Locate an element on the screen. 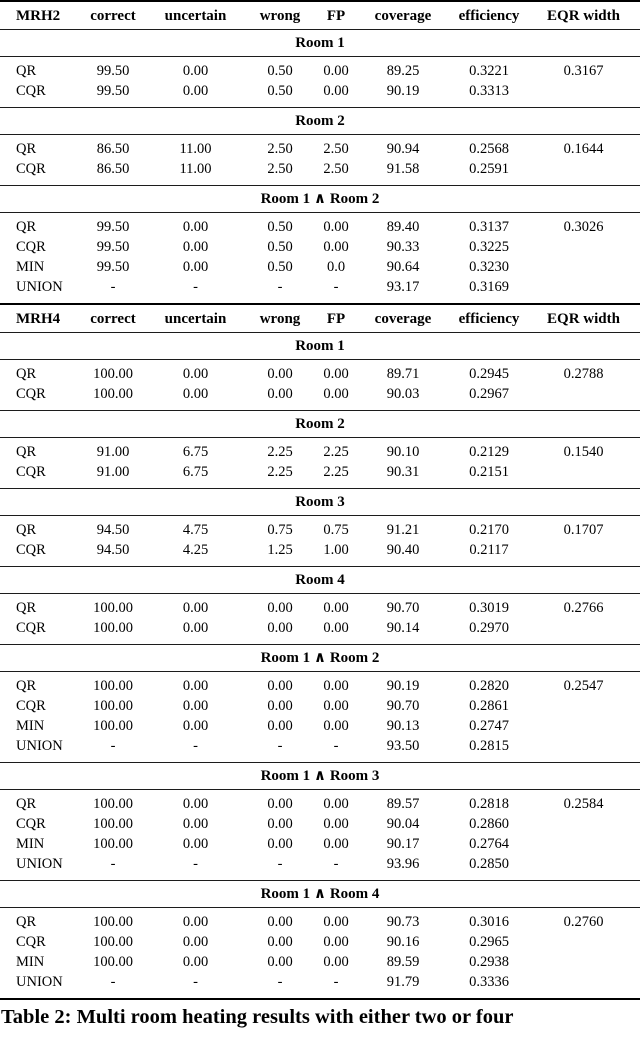 This screenshot has height=1053, width=640. table-row: CQR 100.00 0.00 0.00 0.00 90.70 0.2861 is located at coordinates (320, 706).